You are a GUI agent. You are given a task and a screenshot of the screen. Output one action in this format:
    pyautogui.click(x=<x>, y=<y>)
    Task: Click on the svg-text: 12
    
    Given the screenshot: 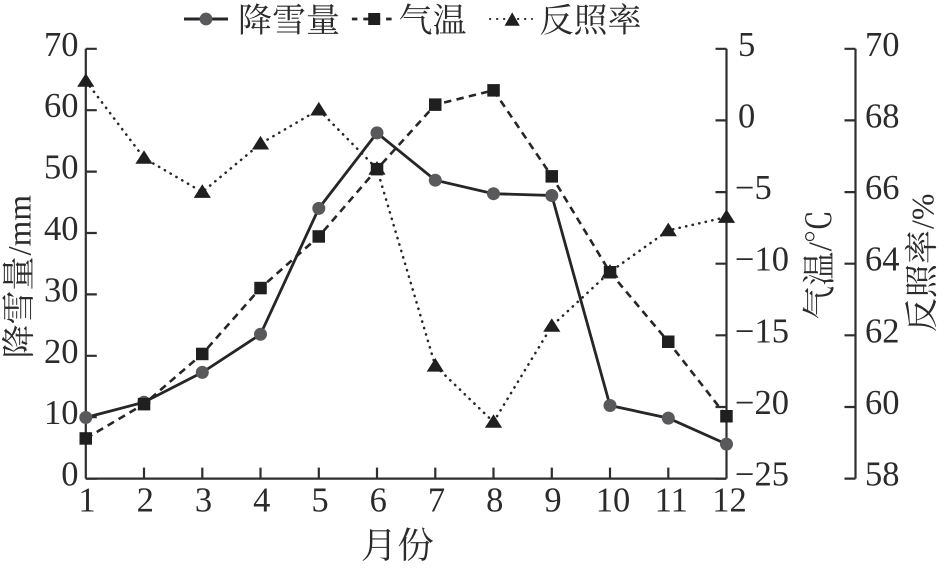 What is the action you would take?
    pyautogui.click(x=729, y=501)
    